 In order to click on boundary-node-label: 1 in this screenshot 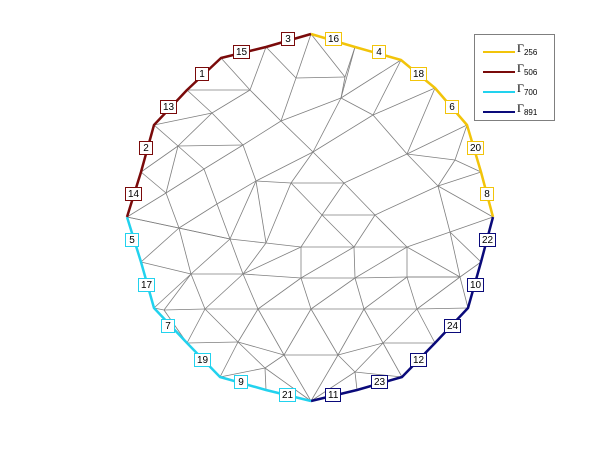, I will do `click(202, 74)`.